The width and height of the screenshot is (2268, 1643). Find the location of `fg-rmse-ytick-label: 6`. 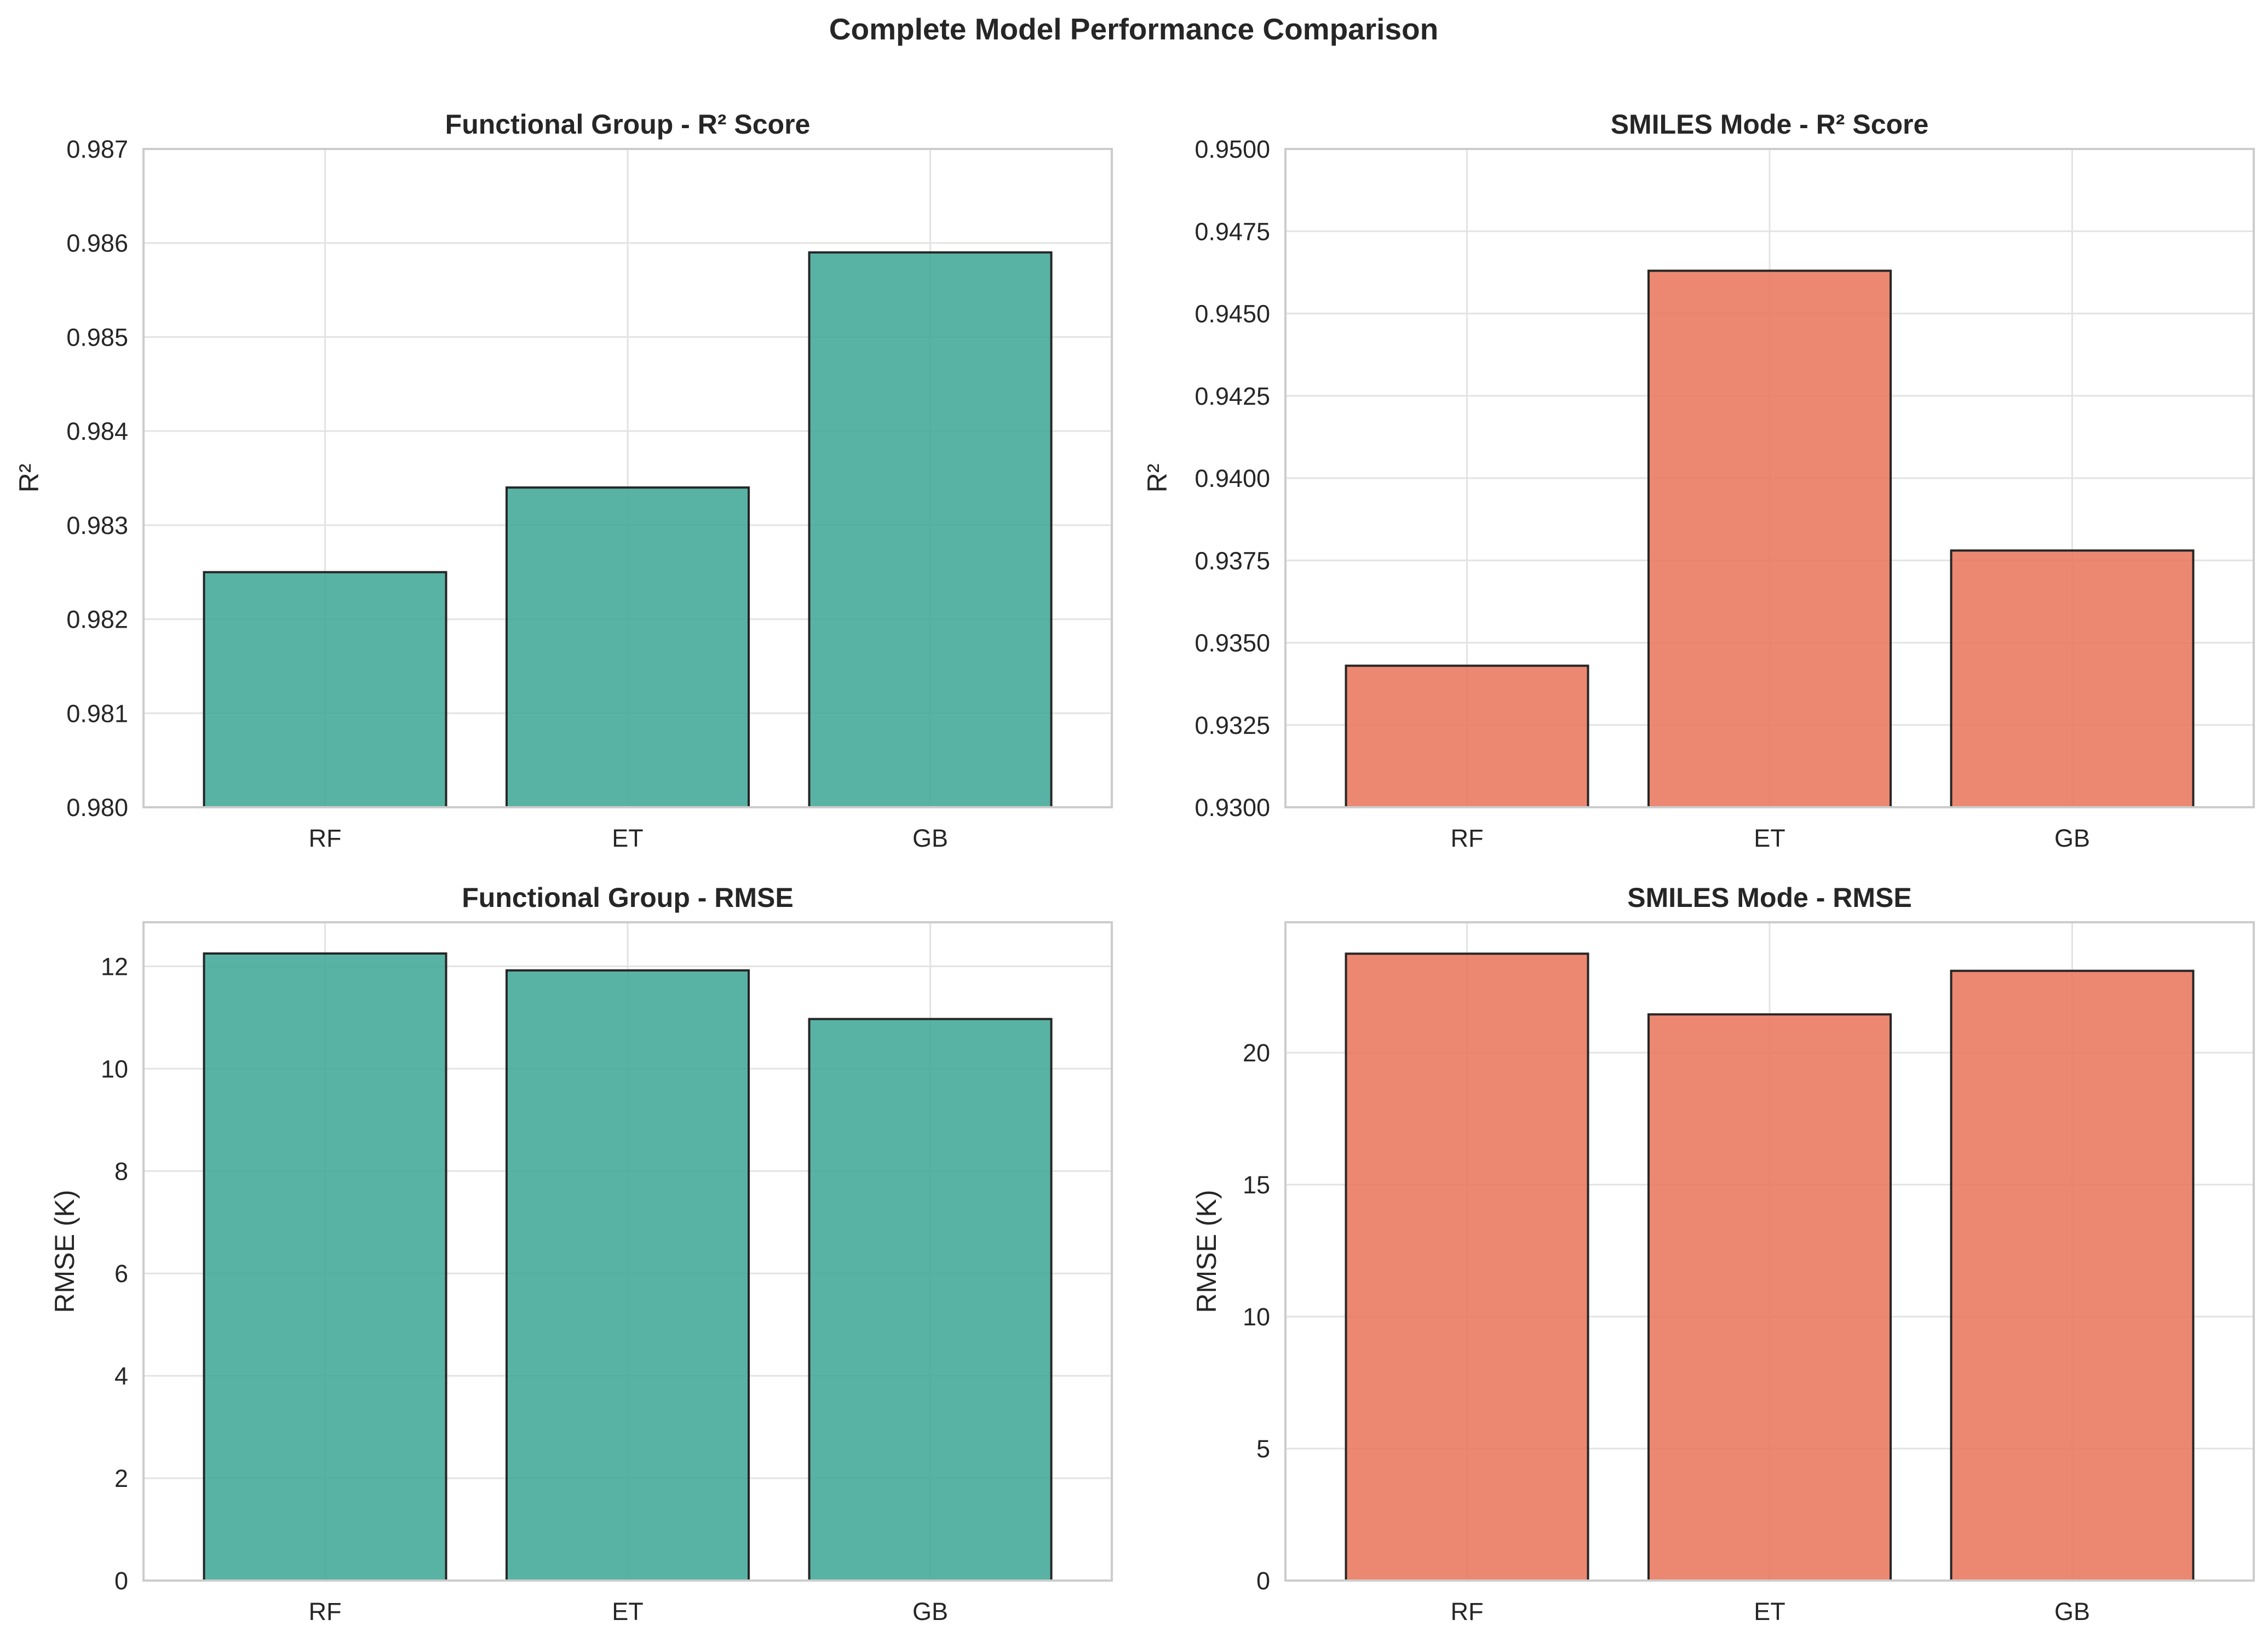

fg-rmse-ytick-label: 6 is located at coordinates (121, 1274).